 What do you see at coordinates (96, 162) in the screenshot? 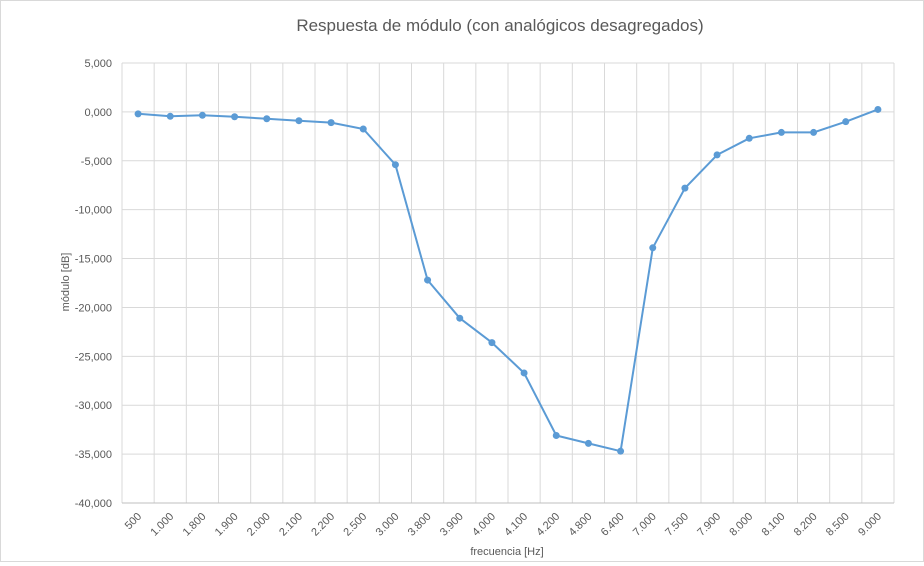
I see `y-tick-label: -5,000` at bounding box center [96, 162].